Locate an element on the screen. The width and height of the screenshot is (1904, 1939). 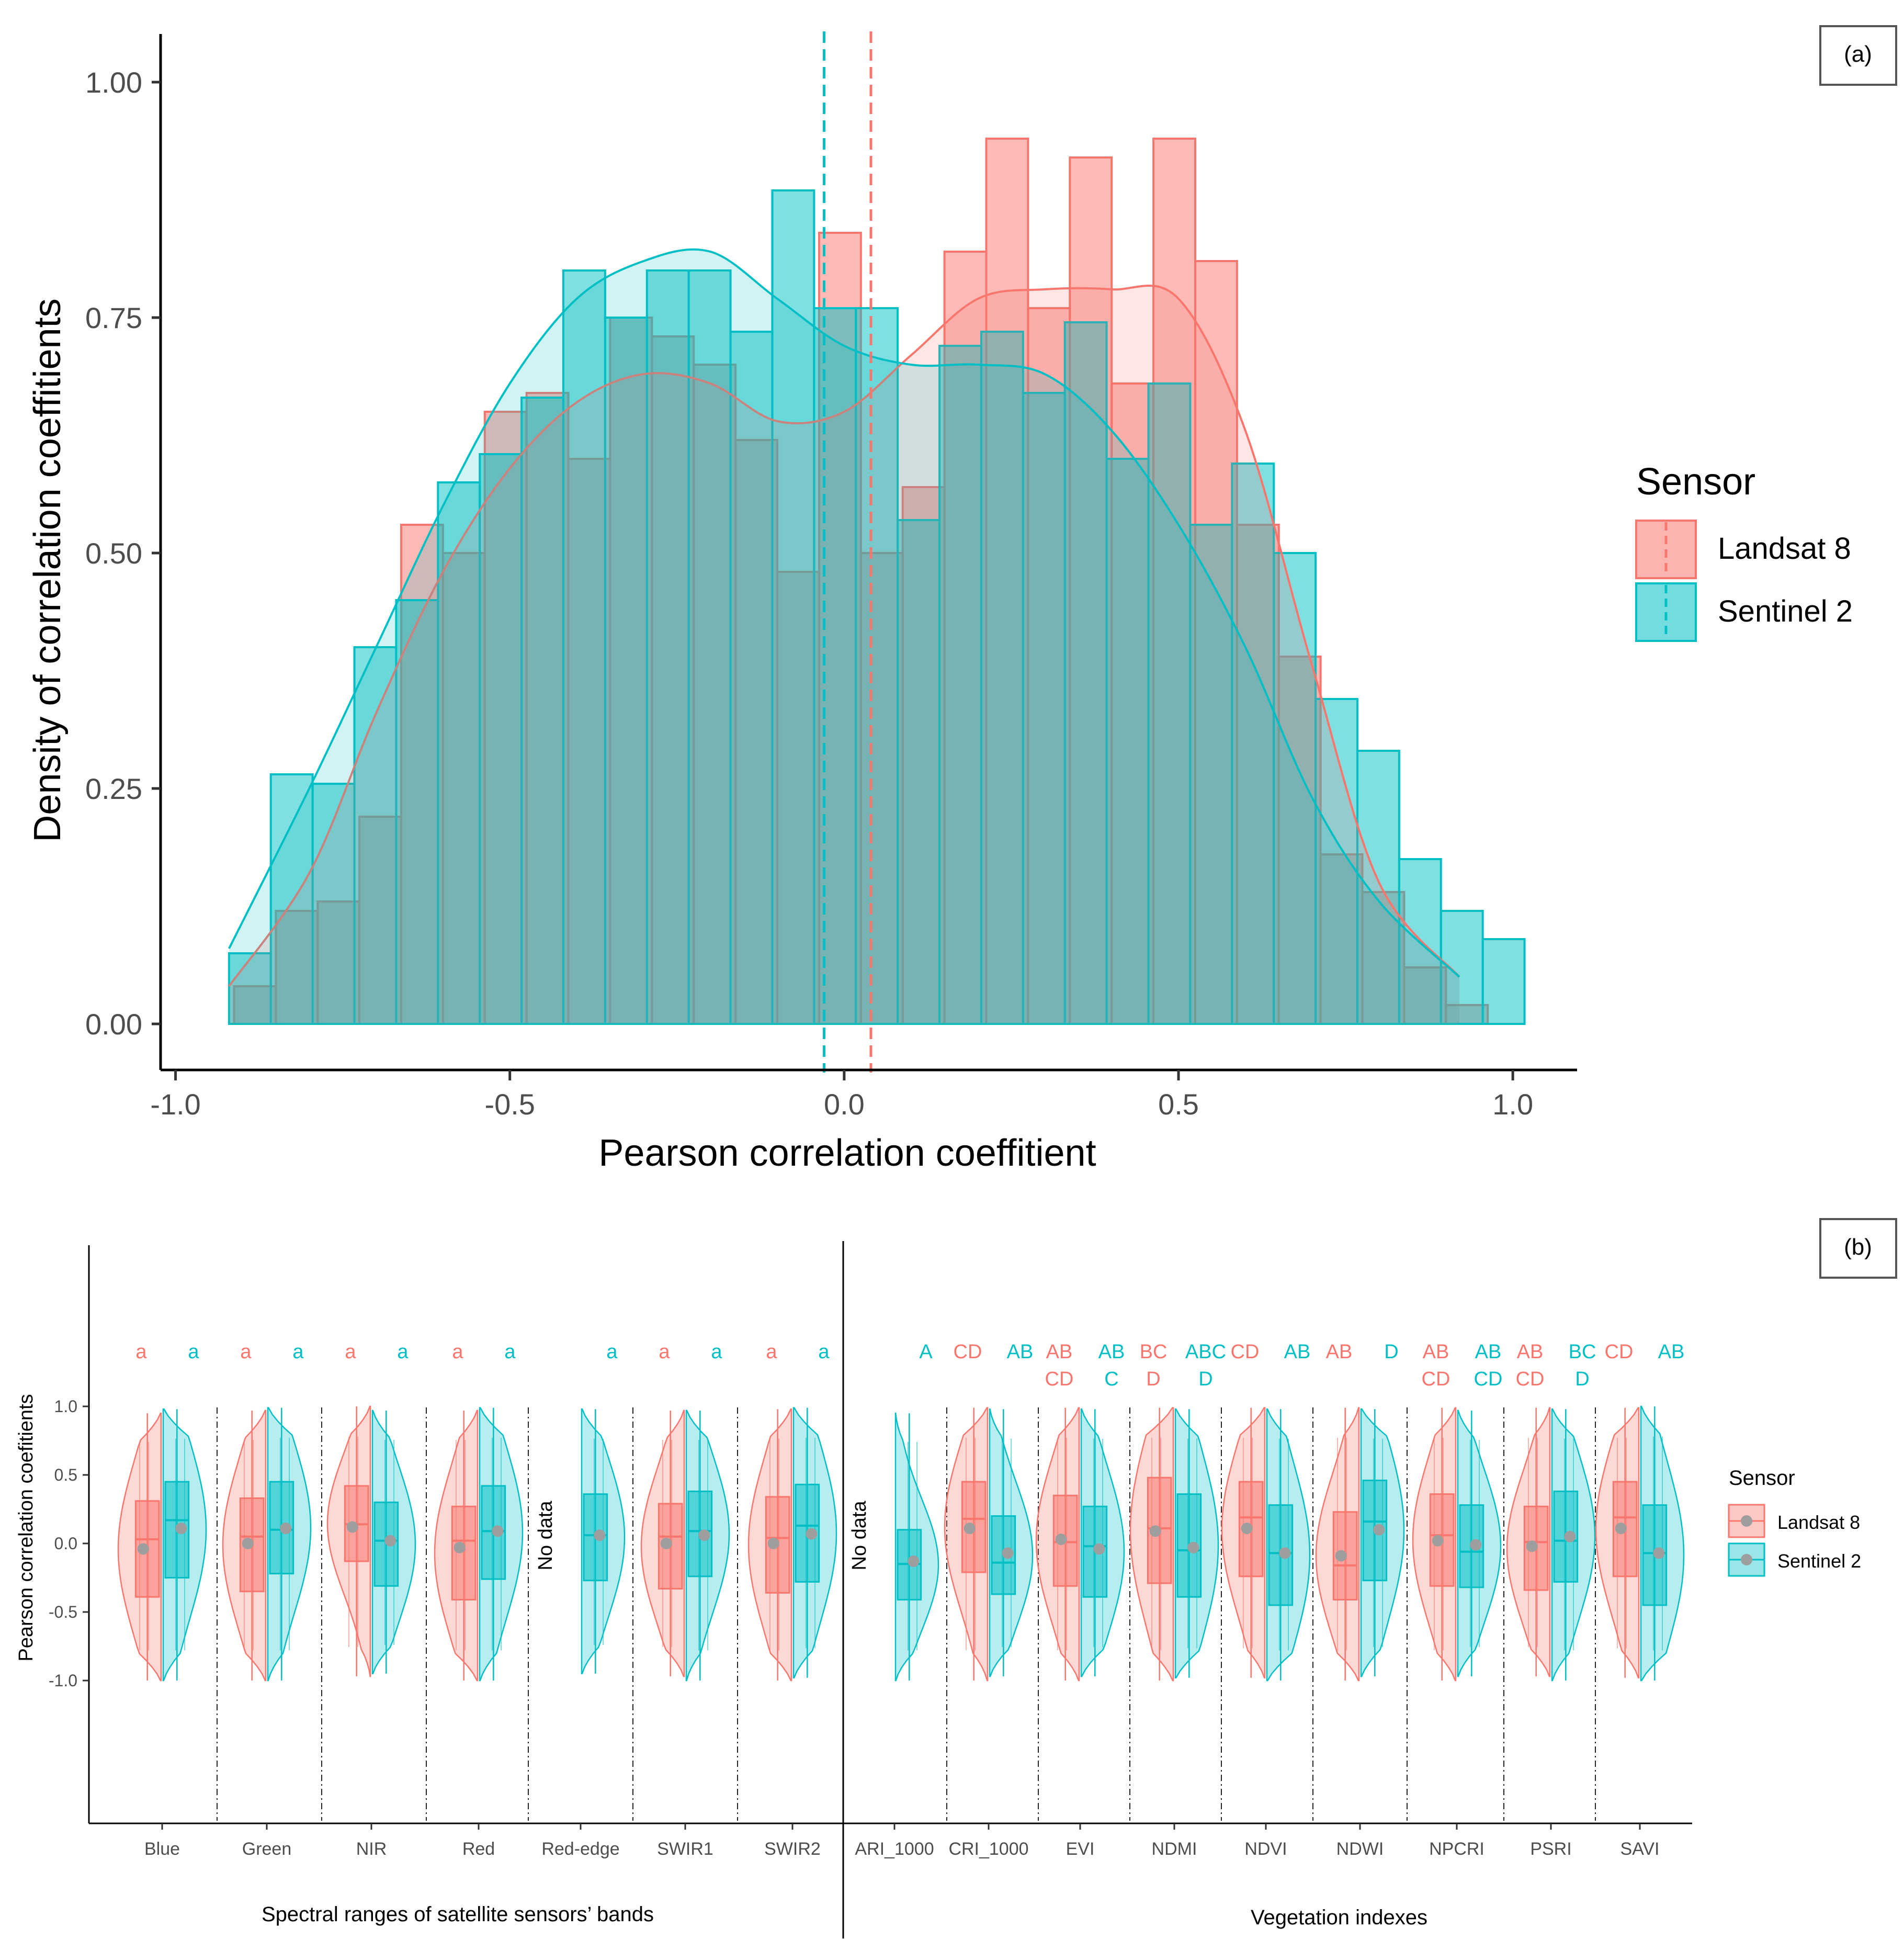
letter-sentinel: ABC is located at coordinates (1206, 1352).